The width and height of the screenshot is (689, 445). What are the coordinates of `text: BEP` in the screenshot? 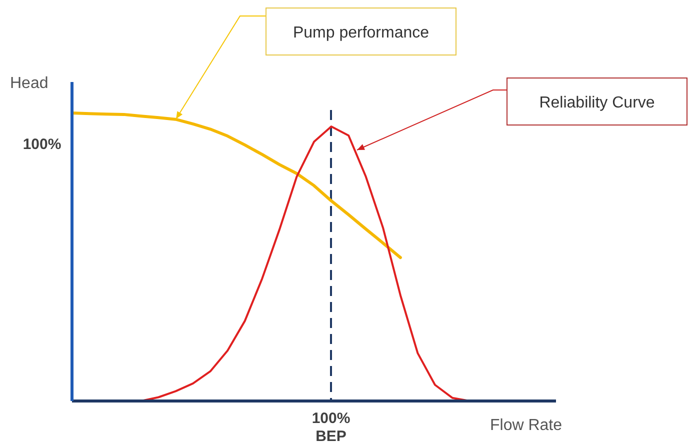 It's located at (331, 436).